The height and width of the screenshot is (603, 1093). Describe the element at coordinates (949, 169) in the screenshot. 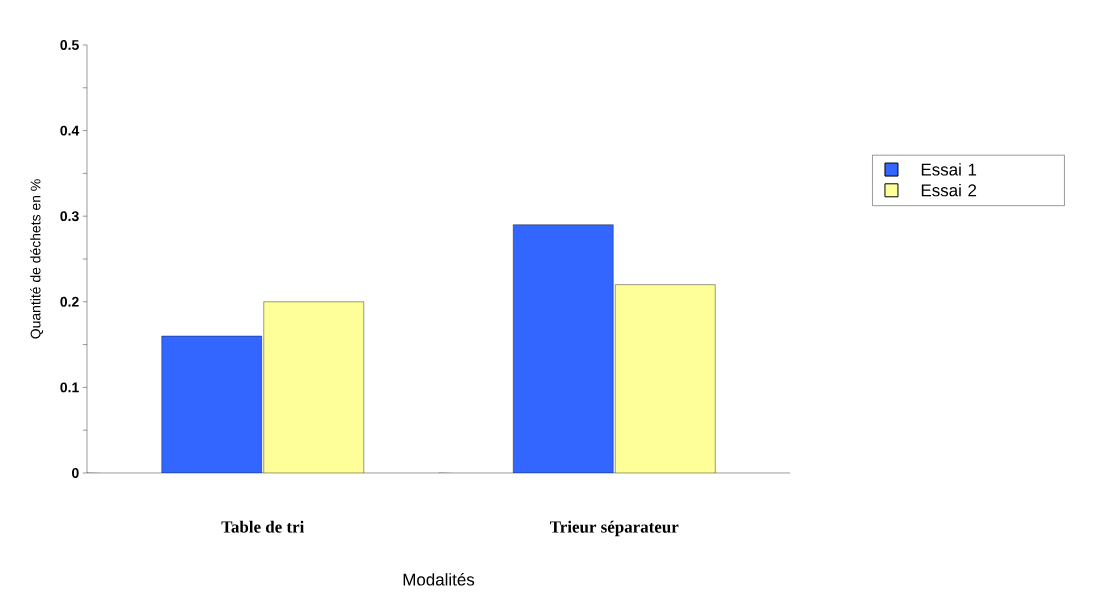

I see `legend-label: Essai 1` at that location.